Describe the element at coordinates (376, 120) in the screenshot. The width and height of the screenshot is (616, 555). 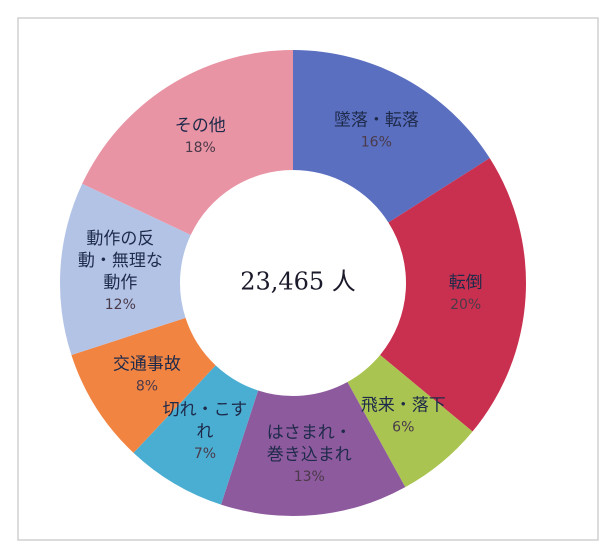
I see `slice-label: 墜落・転落` at that location.